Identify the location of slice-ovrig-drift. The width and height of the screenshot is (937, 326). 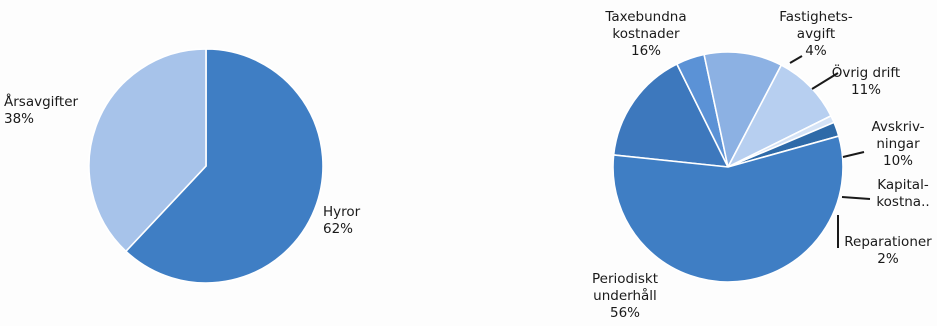
(743, 110).